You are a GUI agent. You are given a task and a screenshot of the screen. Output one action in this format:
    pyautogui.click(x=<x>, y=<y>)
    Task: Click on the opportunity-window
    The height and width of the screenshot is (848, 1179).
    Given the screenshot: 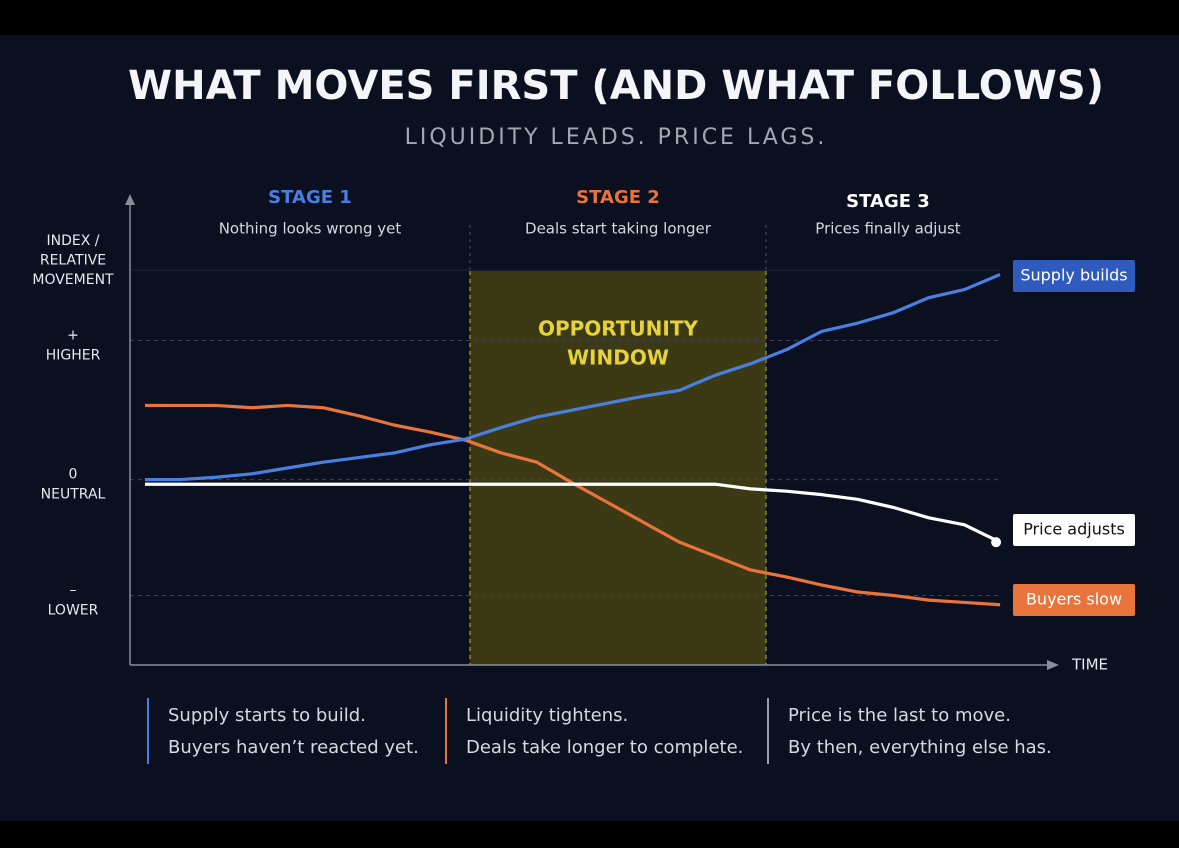 What is the action you would take?
    pyautogui.click(x=617, y=468)
    